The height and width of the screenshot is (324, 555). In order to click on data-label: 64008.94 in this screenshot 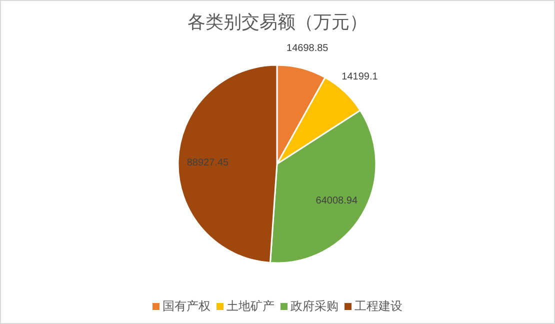, I will do `click(337, 200)`.